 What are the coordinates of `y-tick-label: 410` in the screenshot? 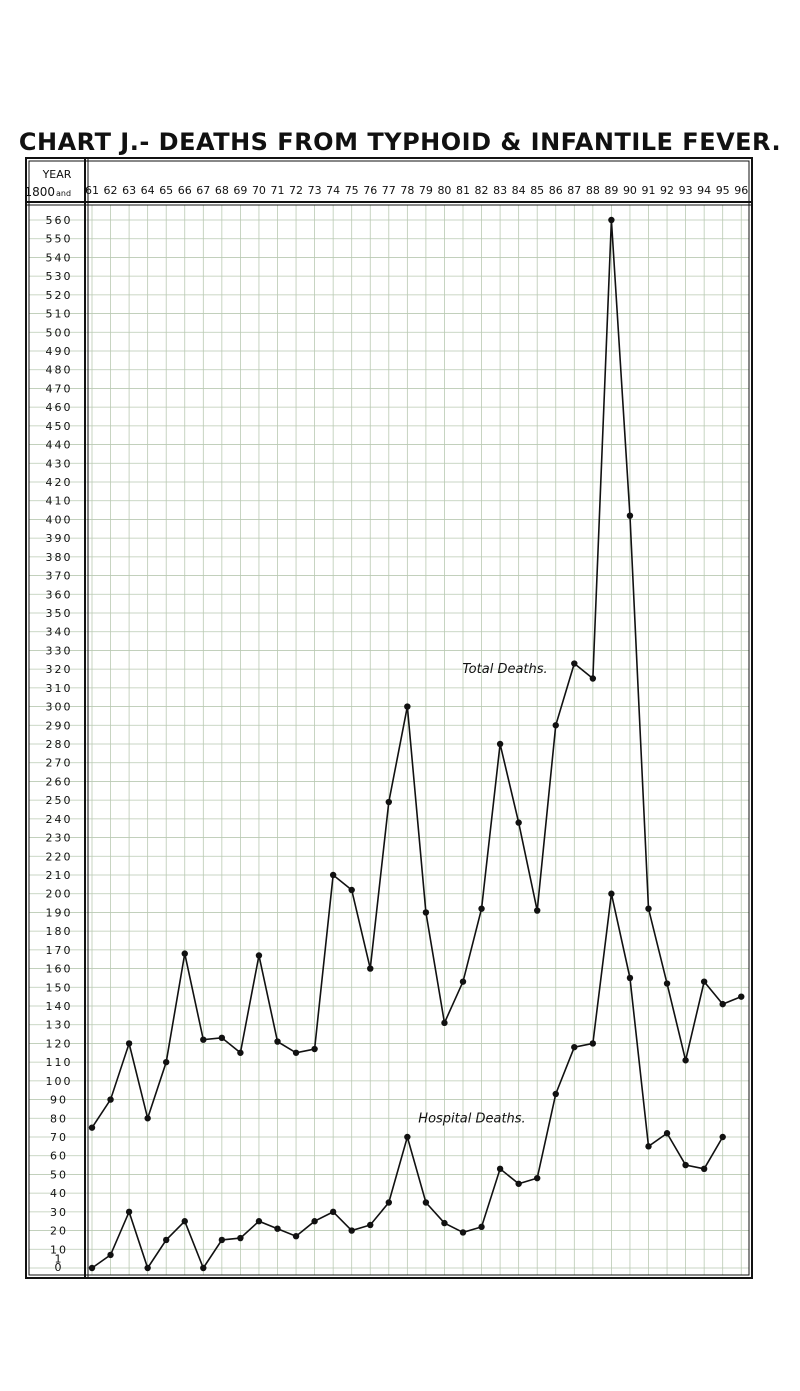 It's located at (59, 501).